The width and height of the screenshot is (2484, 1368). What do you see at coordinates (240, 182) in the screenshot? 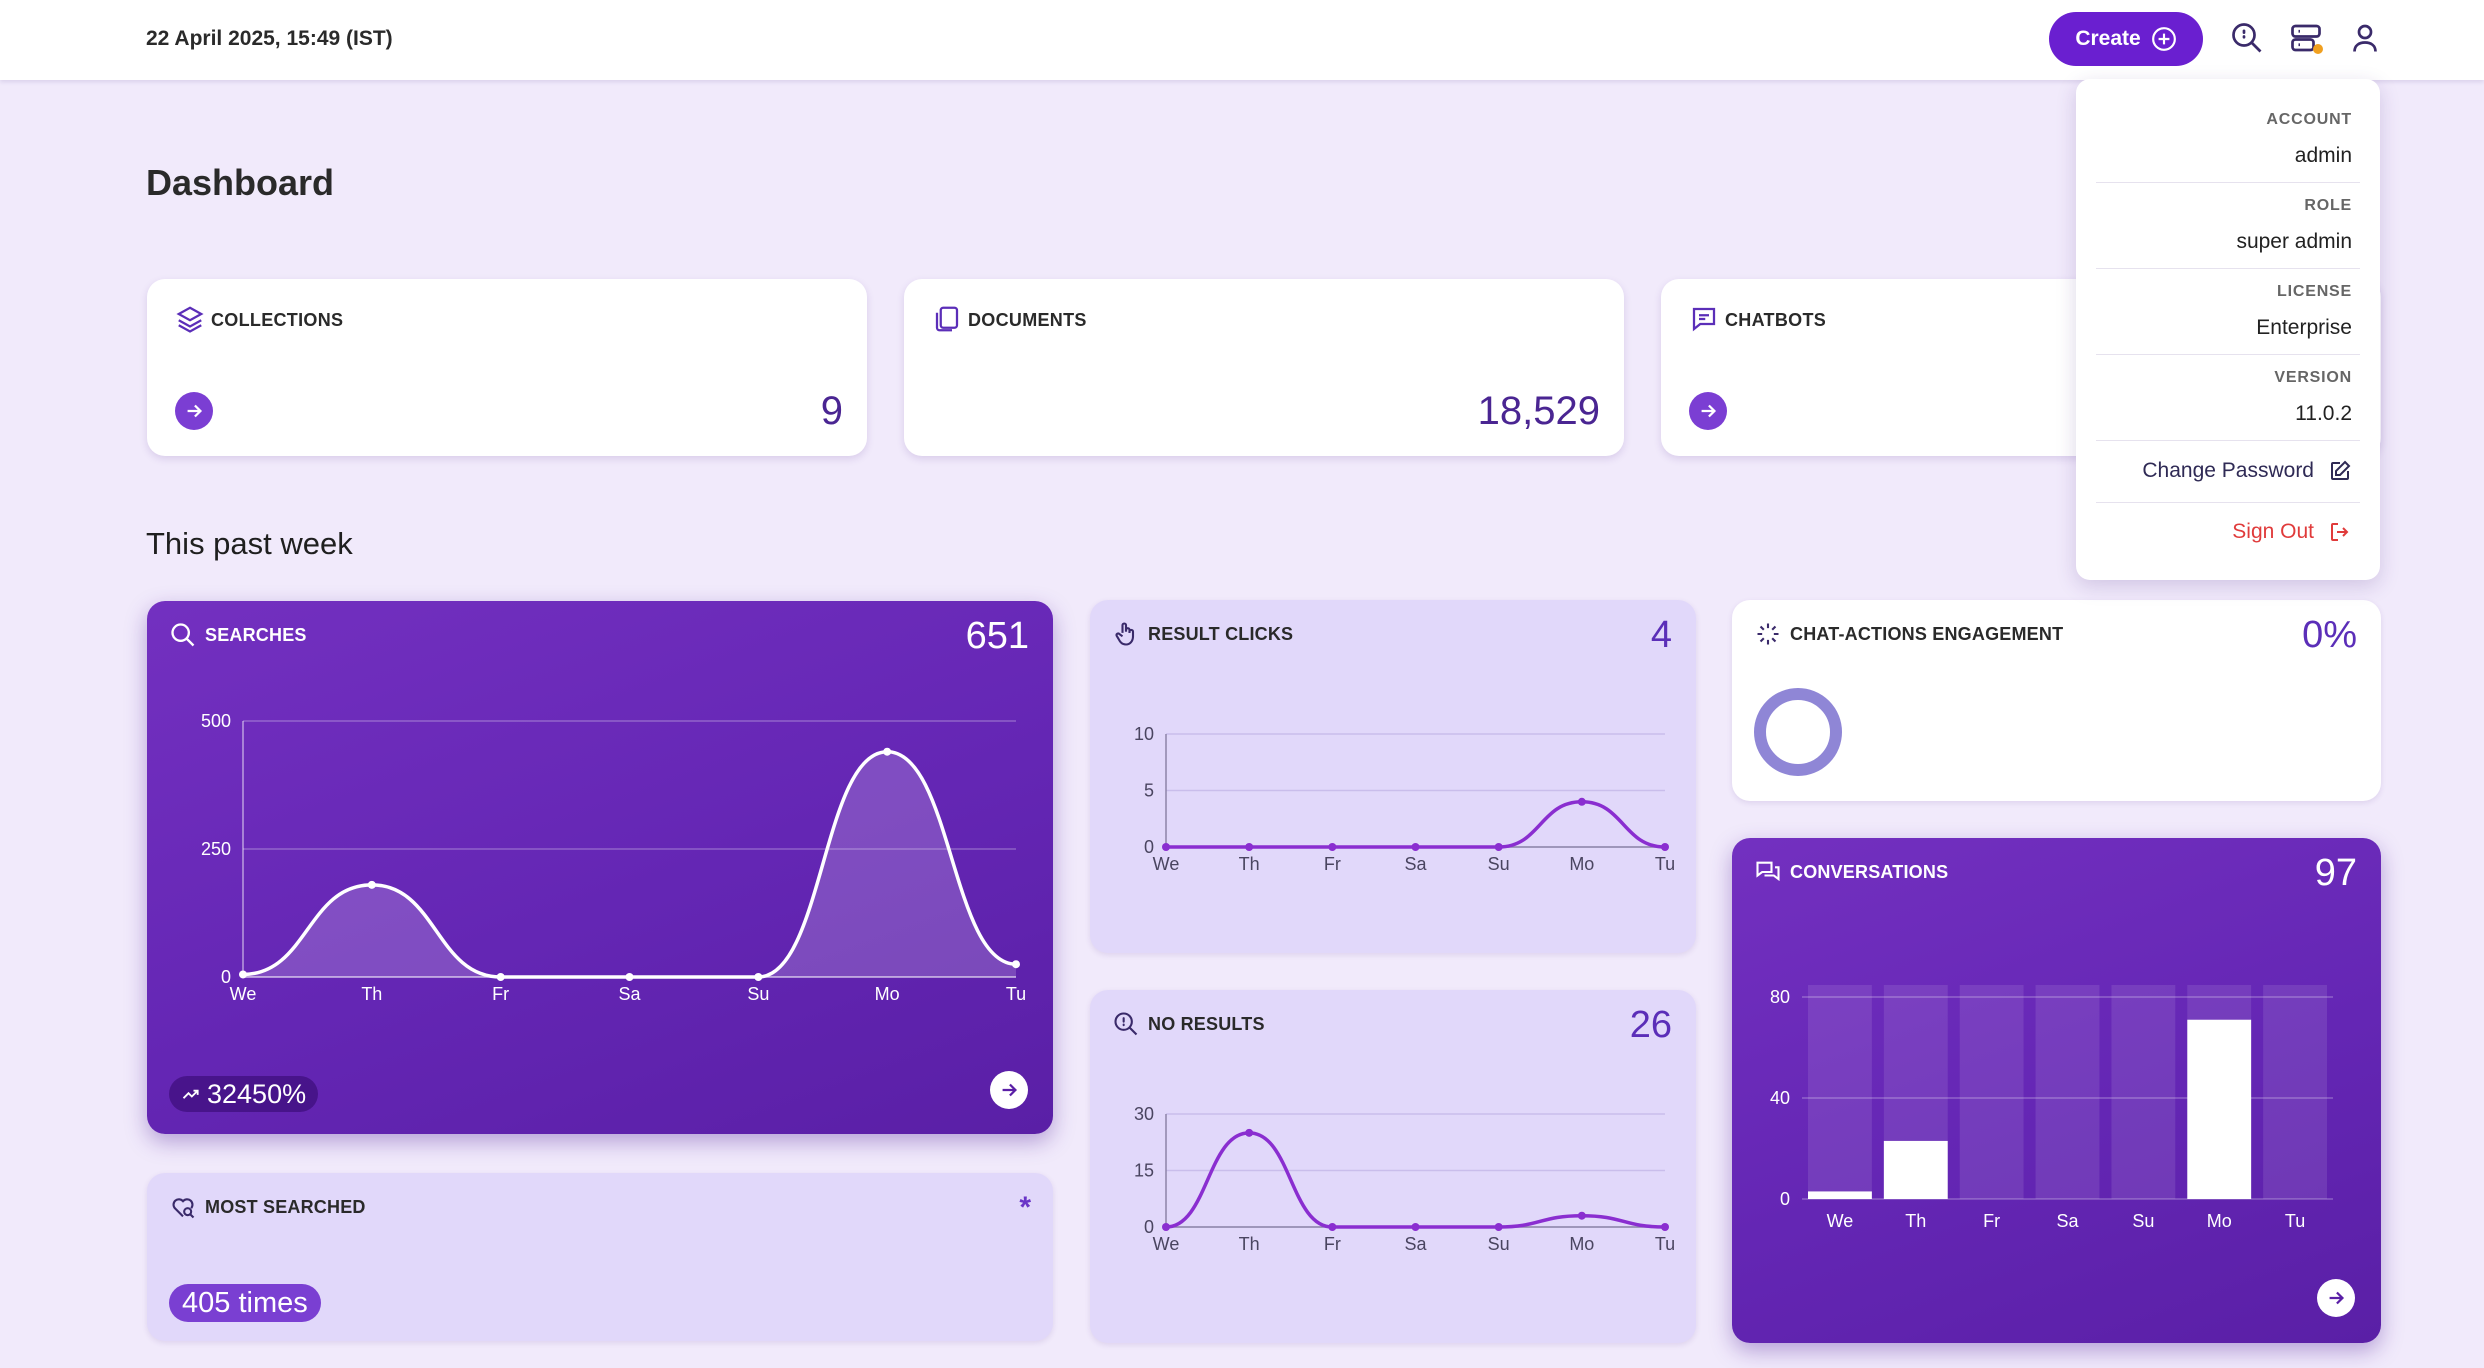
I see `page-title: Dashboard` at bounding box center [240, 182].